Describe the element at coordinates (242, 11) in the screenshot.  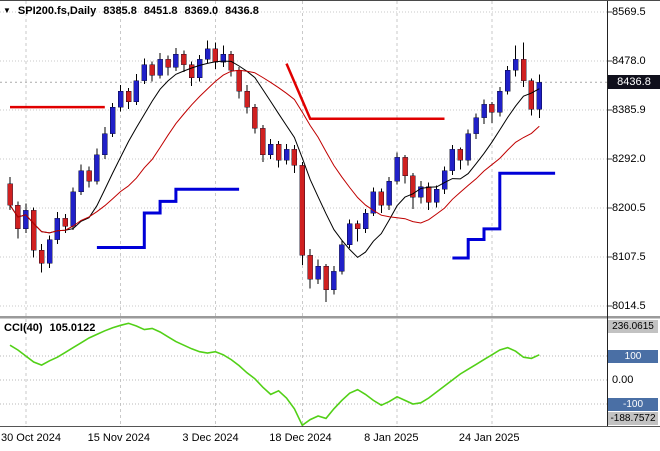
I see `ohlc-close: 8436.8` at that location.